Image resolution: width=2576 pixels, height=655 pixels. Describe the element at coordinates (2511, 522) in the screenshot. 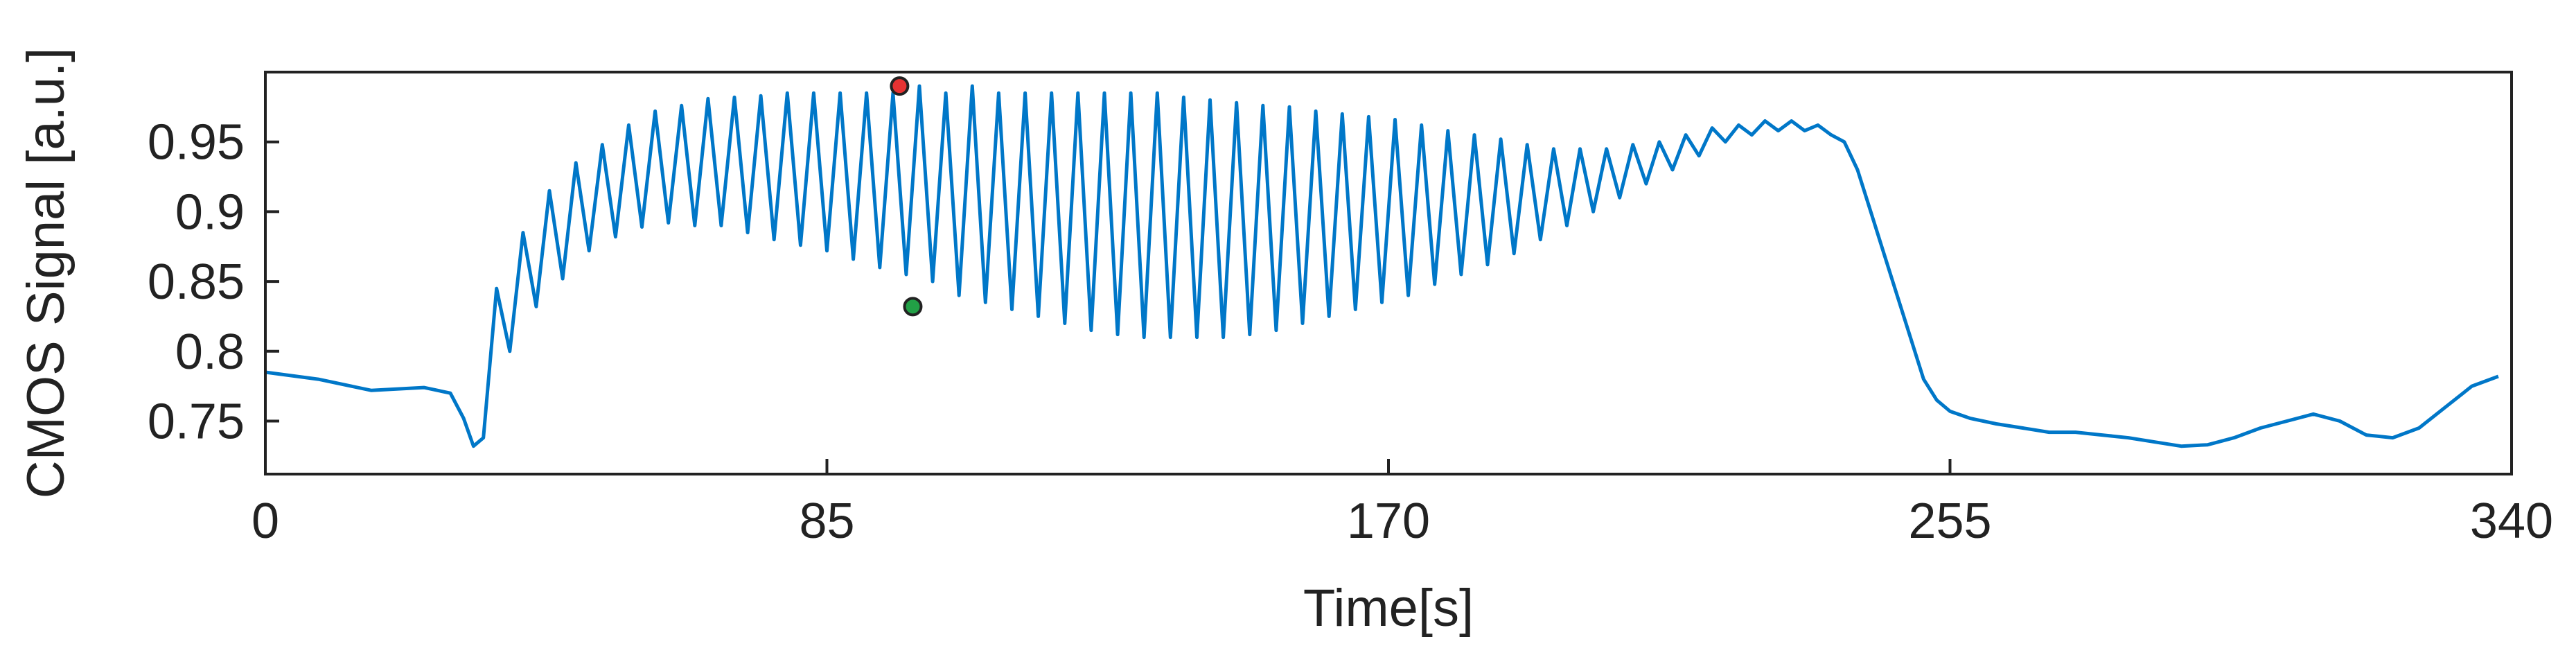

I see `x-tick-label: 340` at that location.